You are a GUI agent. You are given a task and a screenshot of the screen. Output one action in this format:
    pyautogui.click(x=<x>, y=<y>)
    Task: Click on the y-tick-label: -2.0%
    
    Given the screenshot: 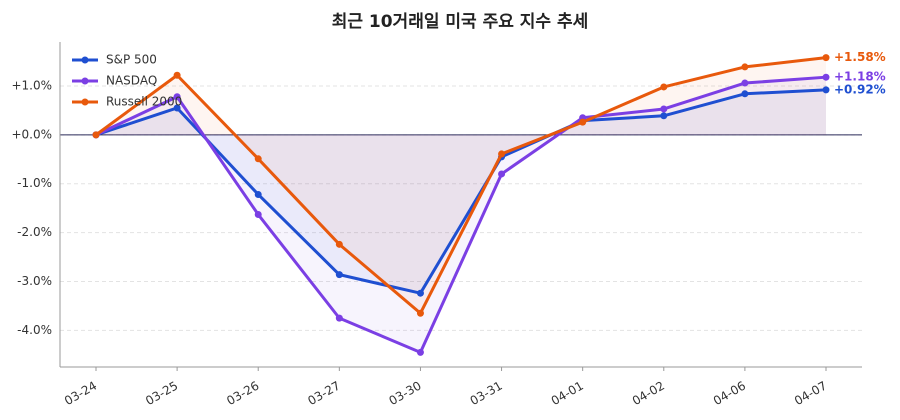 What is the action you would take?
    pyautogui.click(x=34, y=232)
    